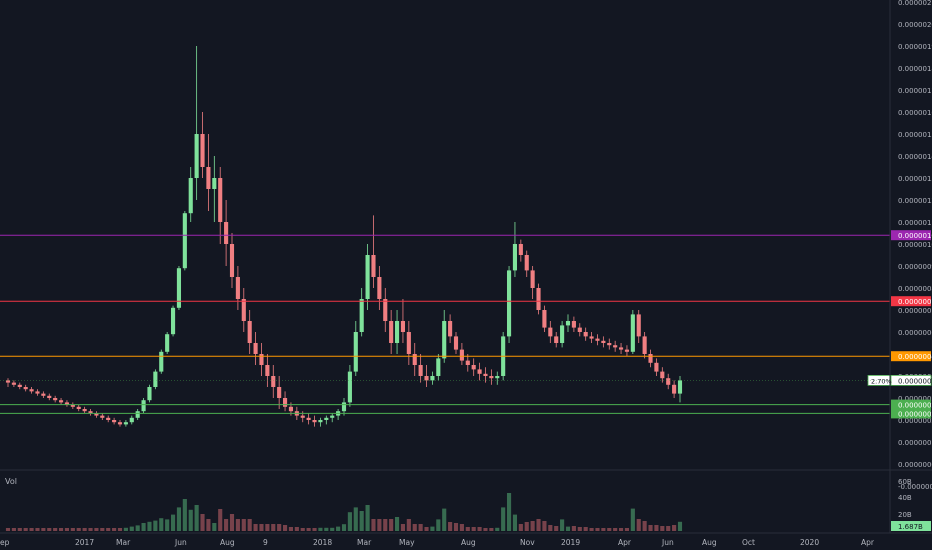 Image resolution: width=932 pixels, height=550 pixels. Describe the element at coordinates (915, 25) in the screenshot. I see `price-tick-label: 0.00000200` at that location.